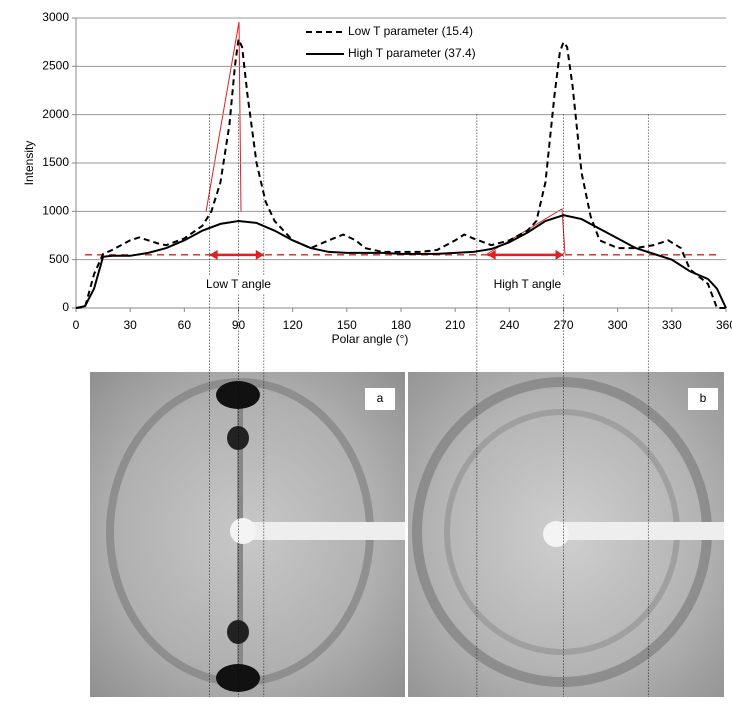 Image resolution: width=732 pixels, height=707 pixels. Describe the element at coordinates (55, 17) in the screenshot. I see `y-tick-label: 3000` at that location.